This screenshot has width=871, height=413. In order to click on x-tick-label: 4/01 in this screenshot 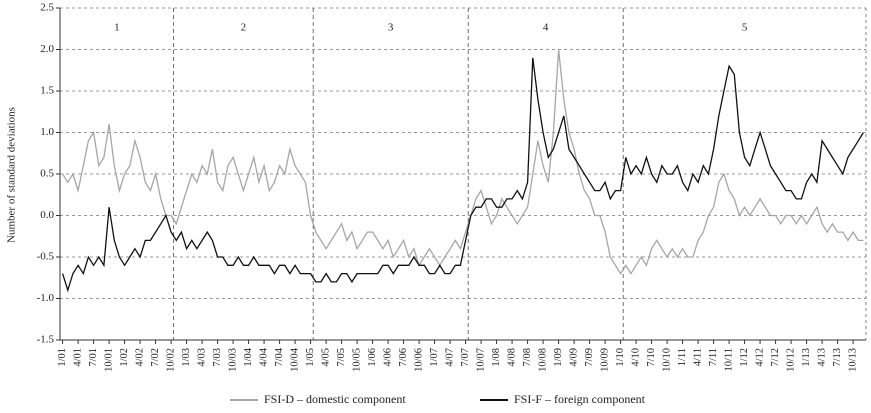, I will do `click(77, 357)`.